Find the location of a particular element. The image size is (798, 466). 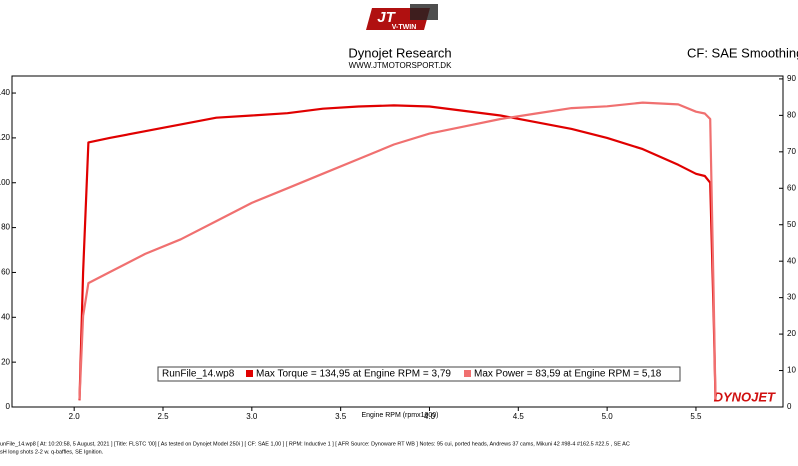

legend-entry: Max Torque = 134,95 at Engine RPM = 3,79 is located at coordinates (353, 374).